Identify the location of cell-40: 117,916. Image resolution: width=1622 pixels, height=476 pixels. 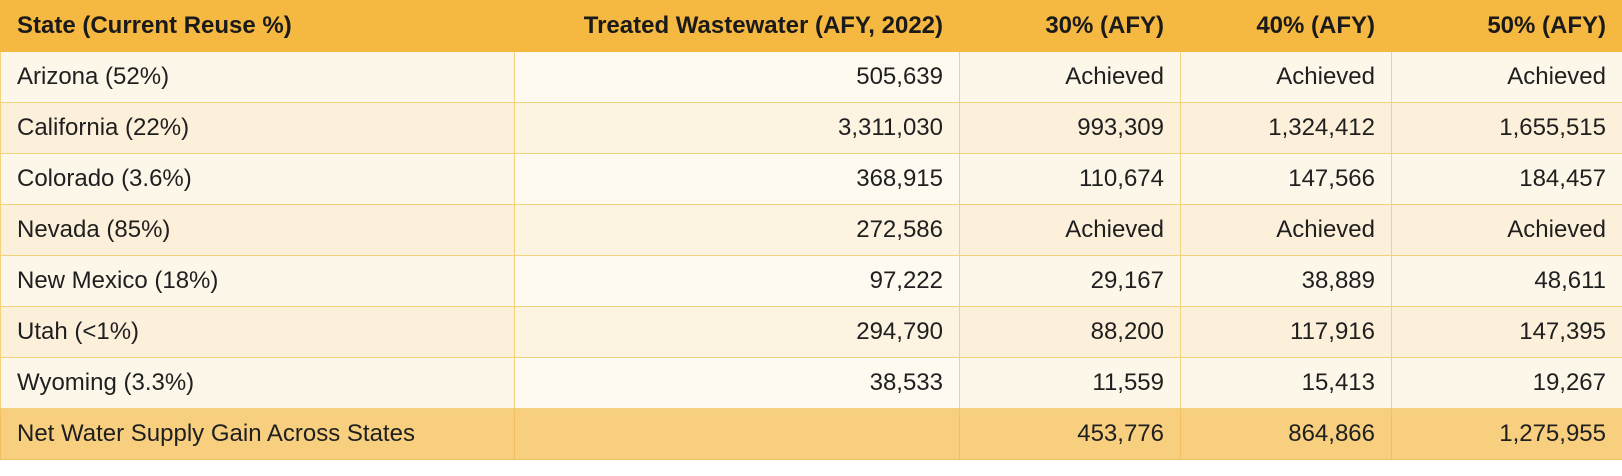
(1286, 332).